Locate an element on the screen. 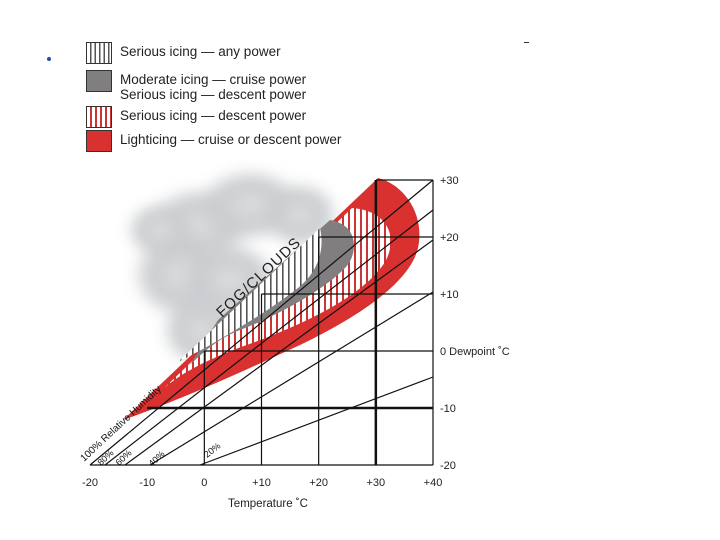 The image size is (720, 540). legend-swatch-hatched-gray is located at coordinates (99, 53).